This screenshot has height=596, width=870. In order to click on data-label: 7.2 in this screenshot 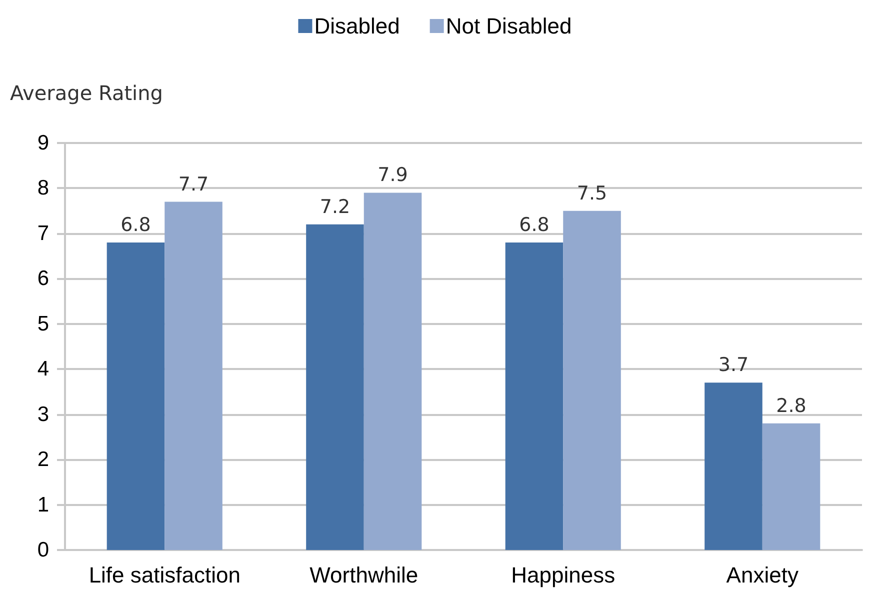, I will do `click(335, 207)`.